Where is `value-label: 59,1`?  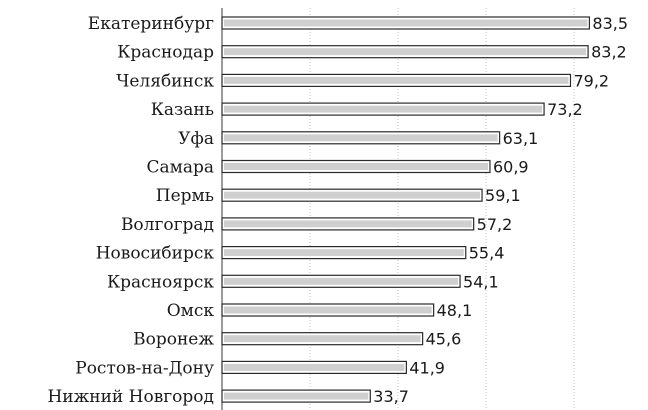 value-label: 59,1 is located at coordinates (503, 195).